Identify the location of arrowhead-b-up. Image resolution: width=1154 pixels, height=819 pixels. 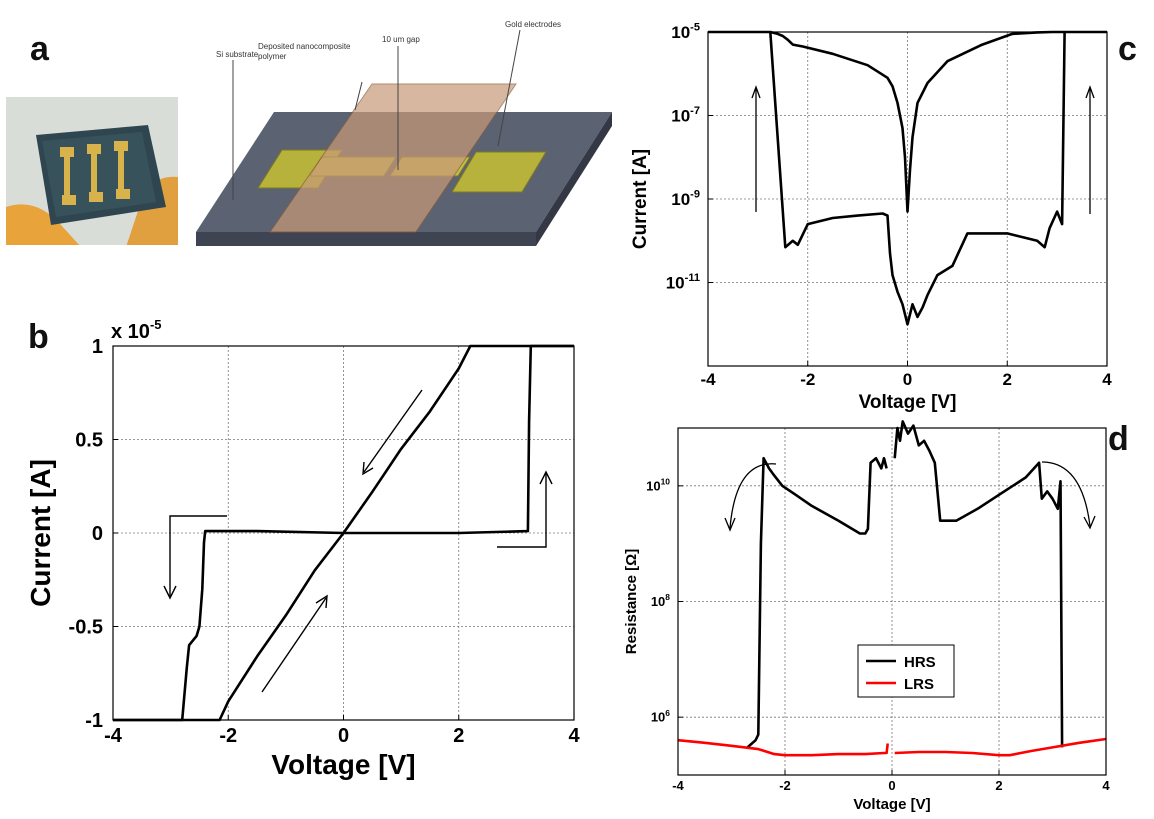
(321, 601).